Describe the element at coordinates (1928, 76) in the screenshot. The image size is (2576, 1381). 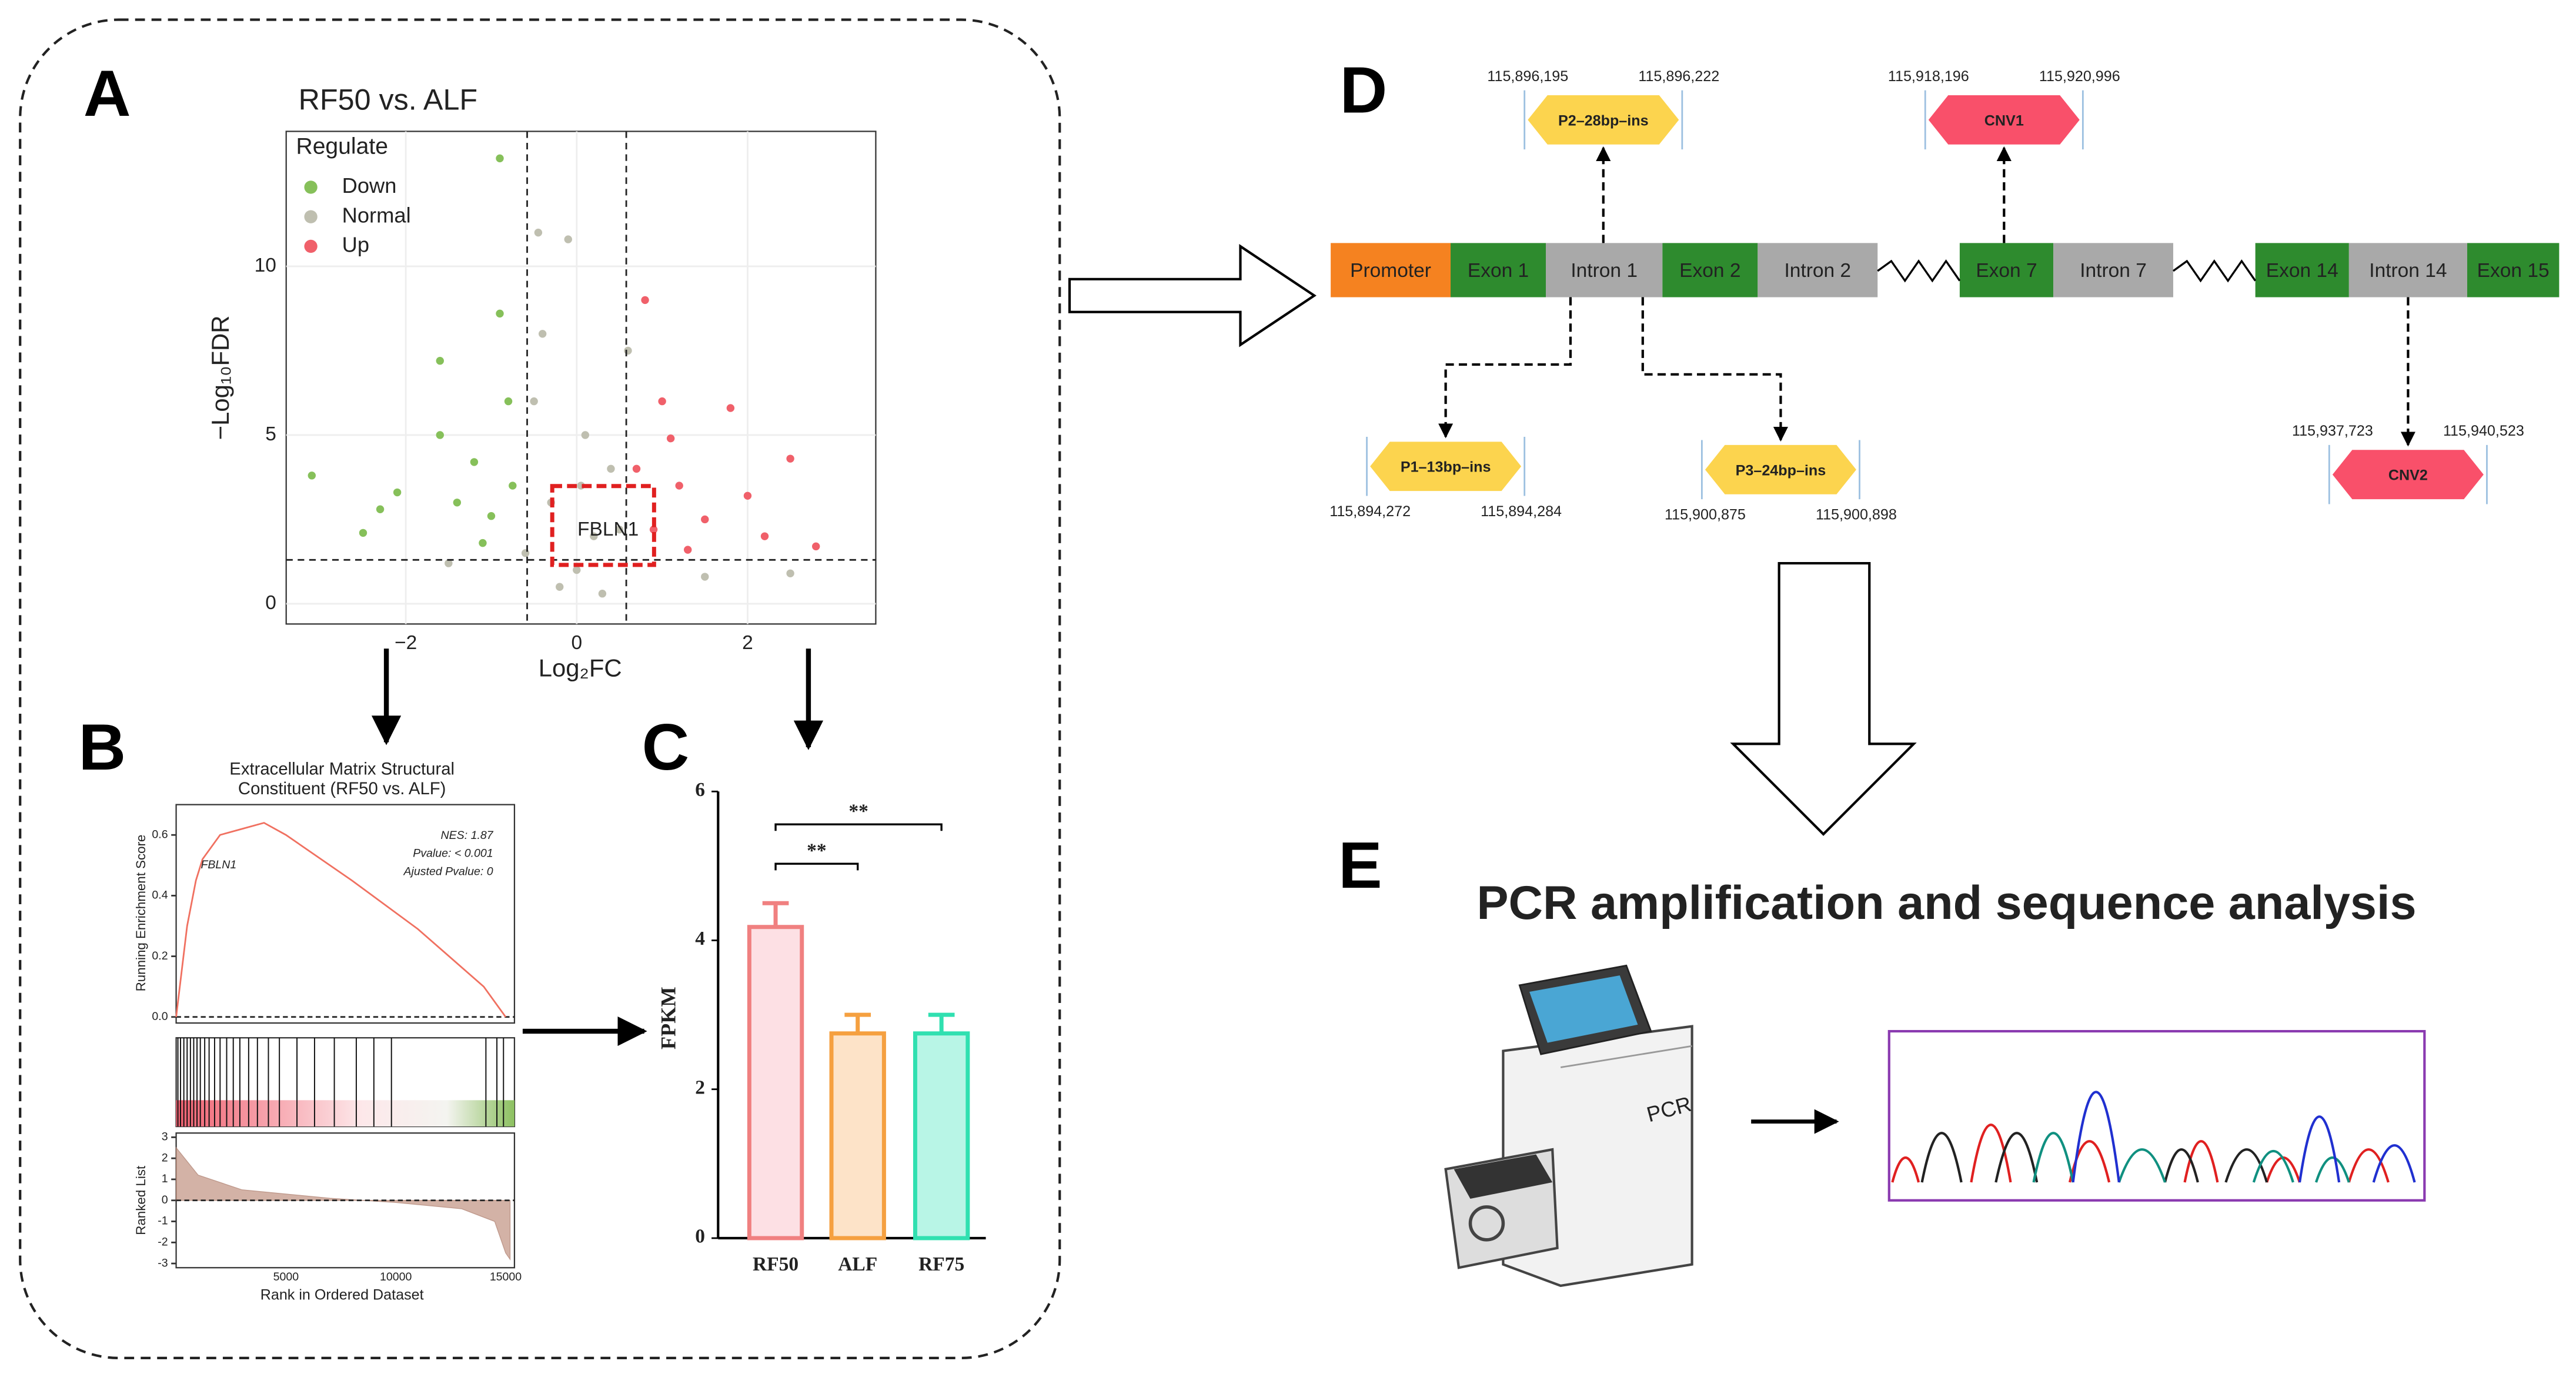
I see `coordinate: 115,918,196` at that location.